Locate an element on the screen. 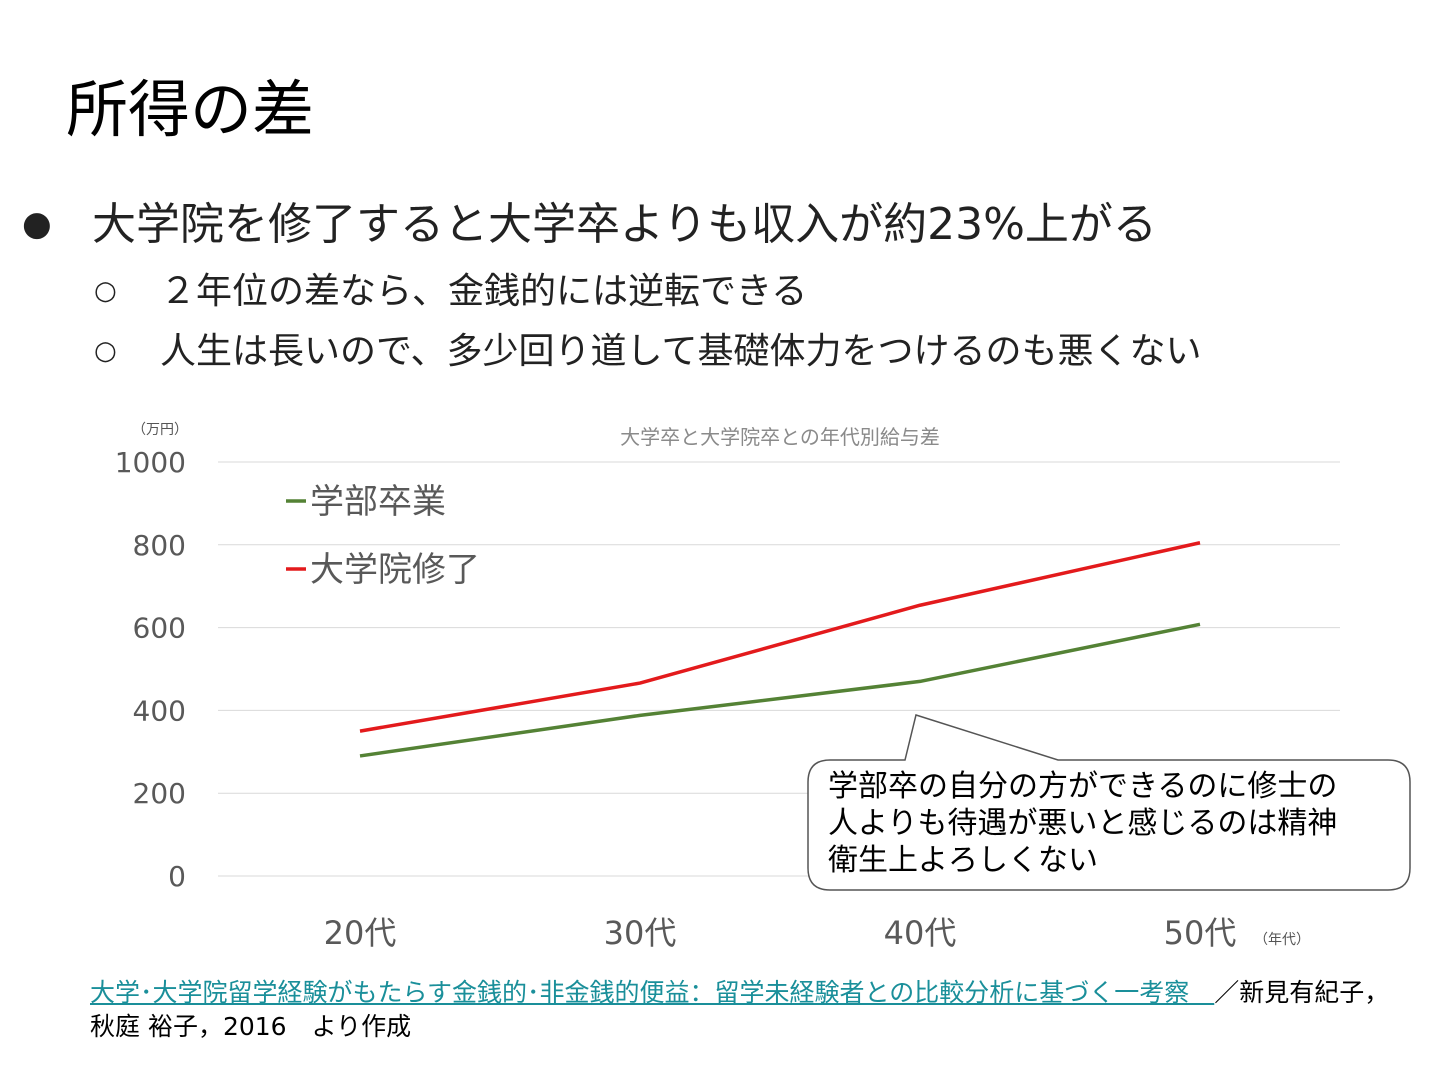 The image size is (1440, 1080). sub-bullet: ○ ２年位の差なら、金銭的には逆転できる is located at coordinates (450, 291).